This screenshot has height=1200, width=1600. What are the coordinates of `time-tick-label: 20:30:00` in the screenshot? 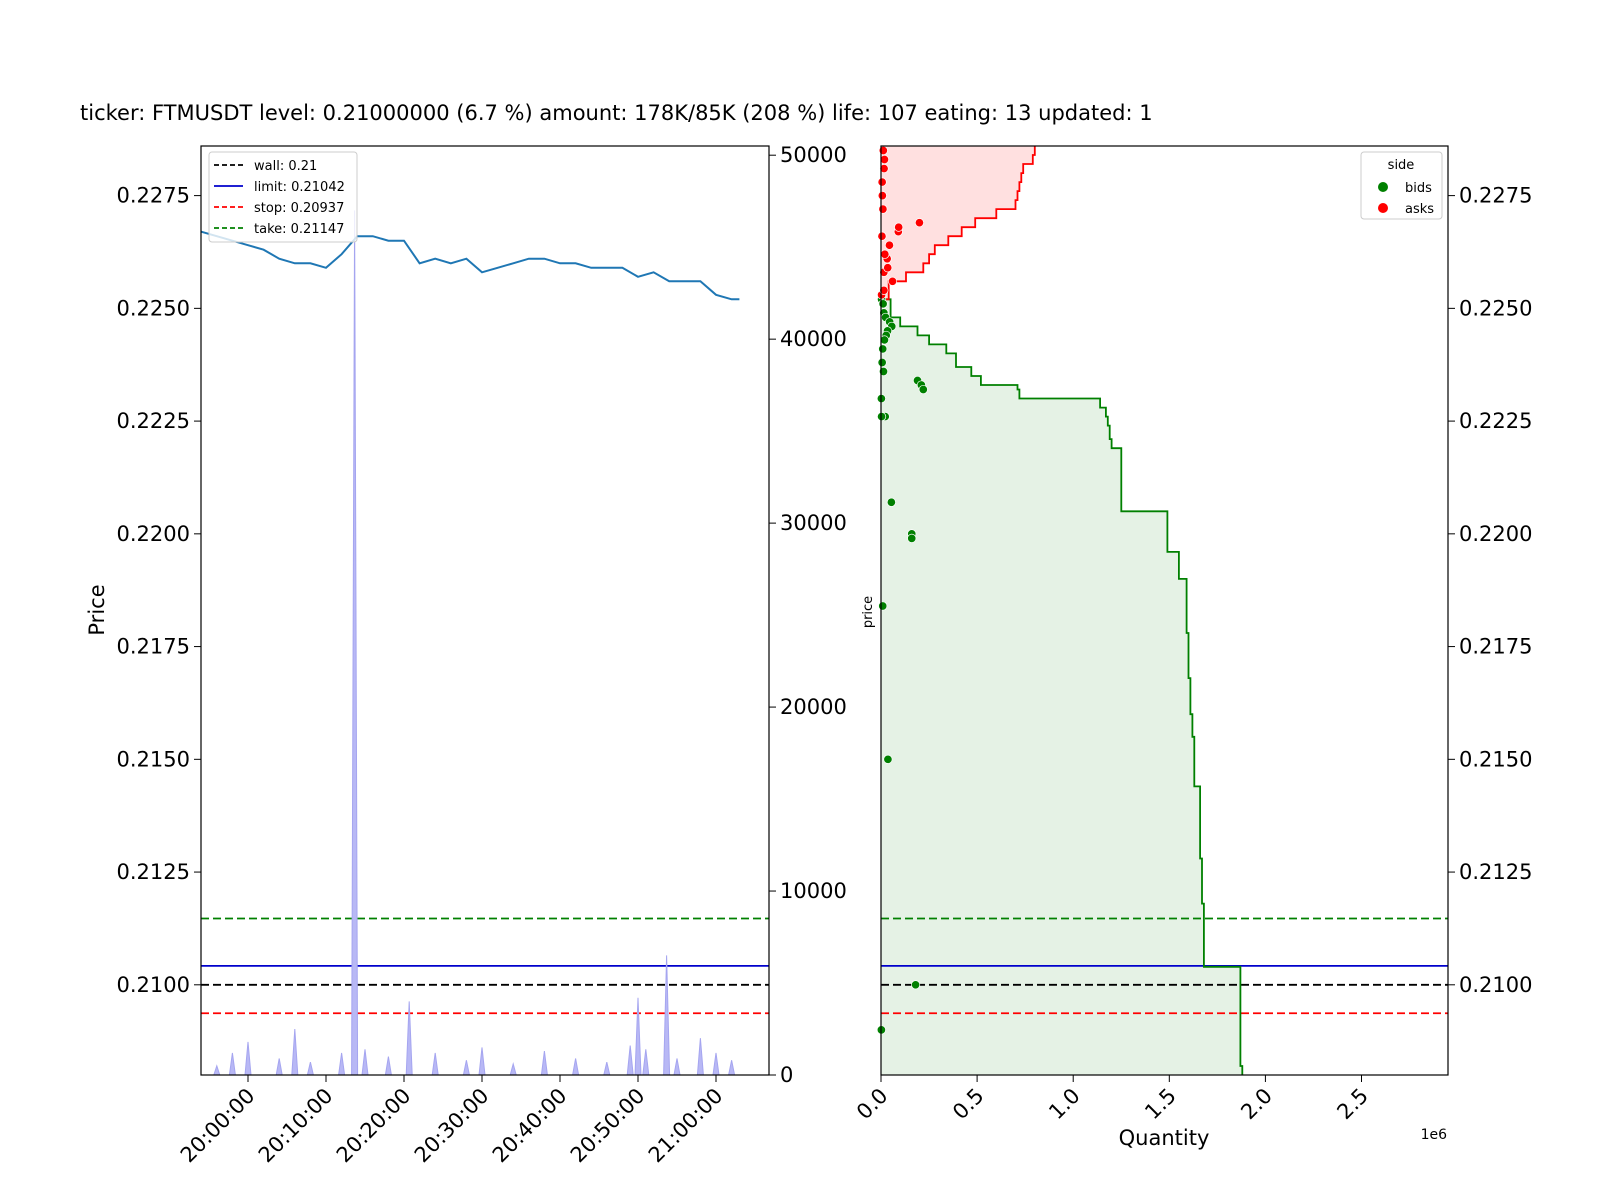 It's located at (452, 1126).